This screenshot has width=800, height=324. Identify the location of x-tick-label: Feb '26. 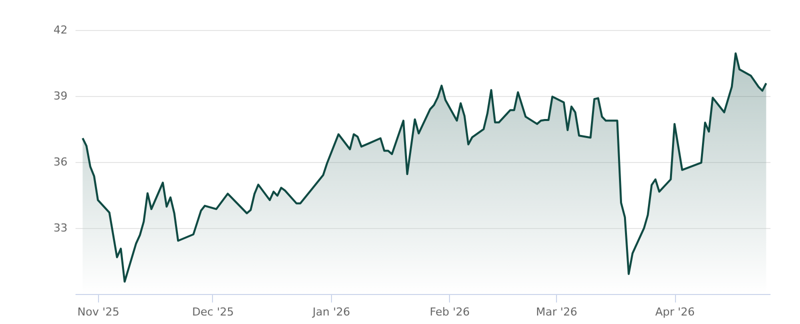
(450, 312).